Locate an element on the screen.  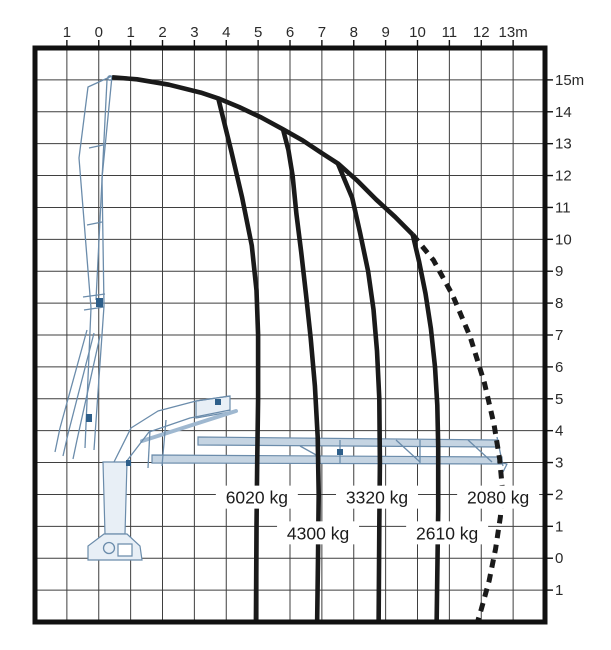
load-label: 2080 kg is located at coordinates (498, 498).